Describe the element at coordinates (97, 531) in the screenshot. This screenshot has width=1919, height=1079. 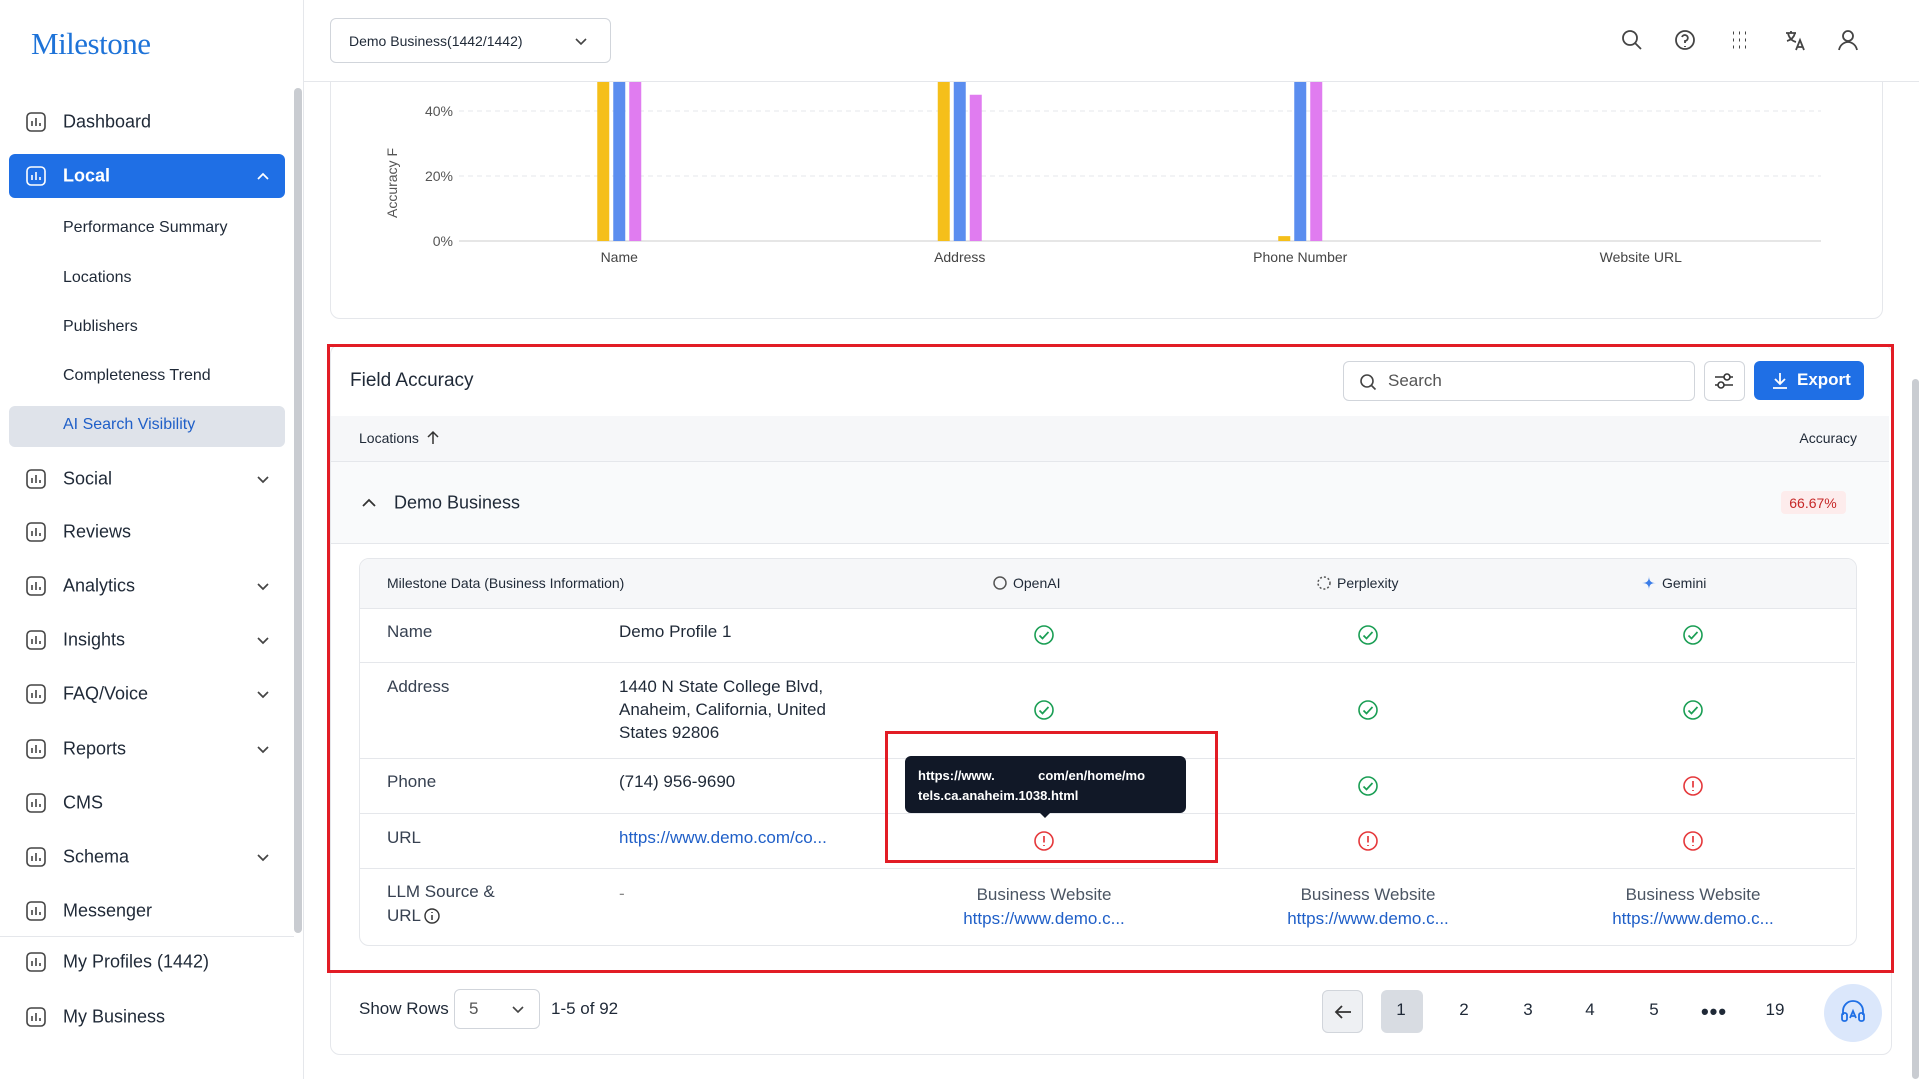
I see `menu-item: Reviews` at that location.